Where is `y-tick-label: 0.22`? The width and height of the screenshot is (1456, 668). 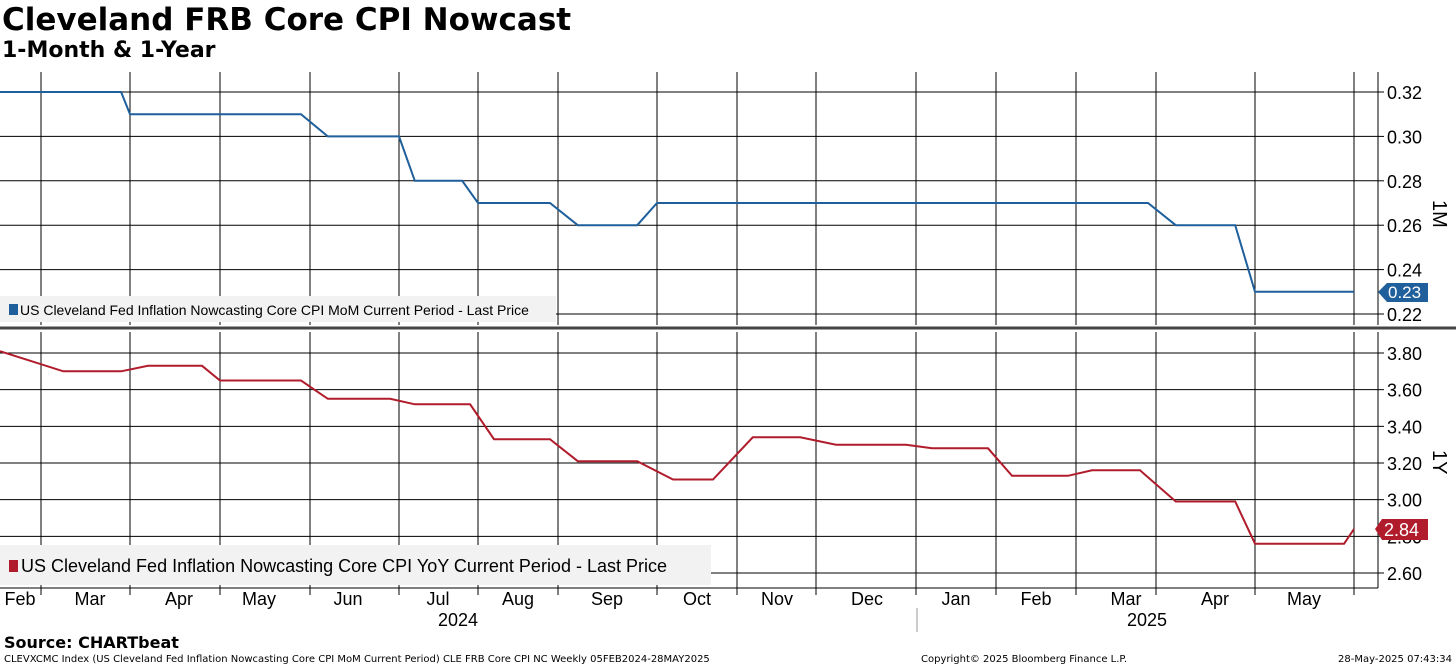
y-tick-label: 0.22 is located at coordinates (1404, 315).